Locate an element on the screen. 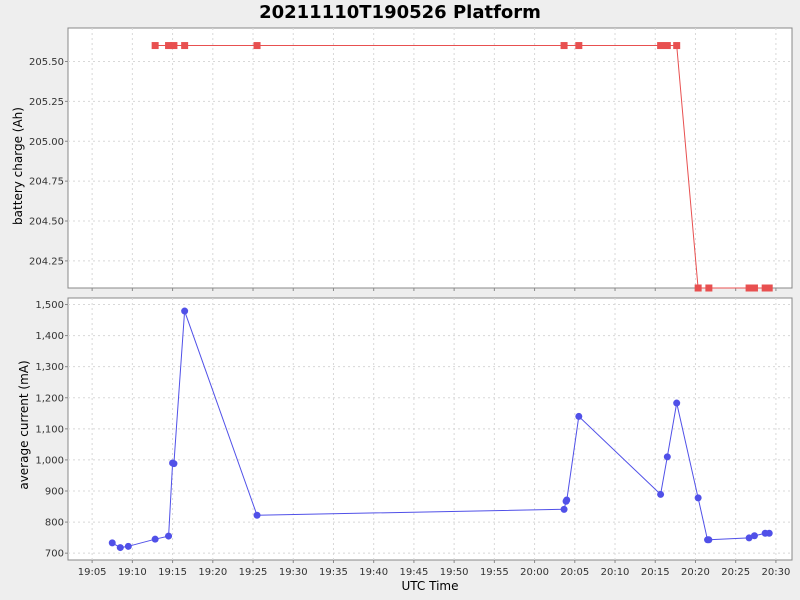 The height and width of the screenshot is (600, 800). chart-title: 20211110T190526 Platform is located at coordinates (400, 12).